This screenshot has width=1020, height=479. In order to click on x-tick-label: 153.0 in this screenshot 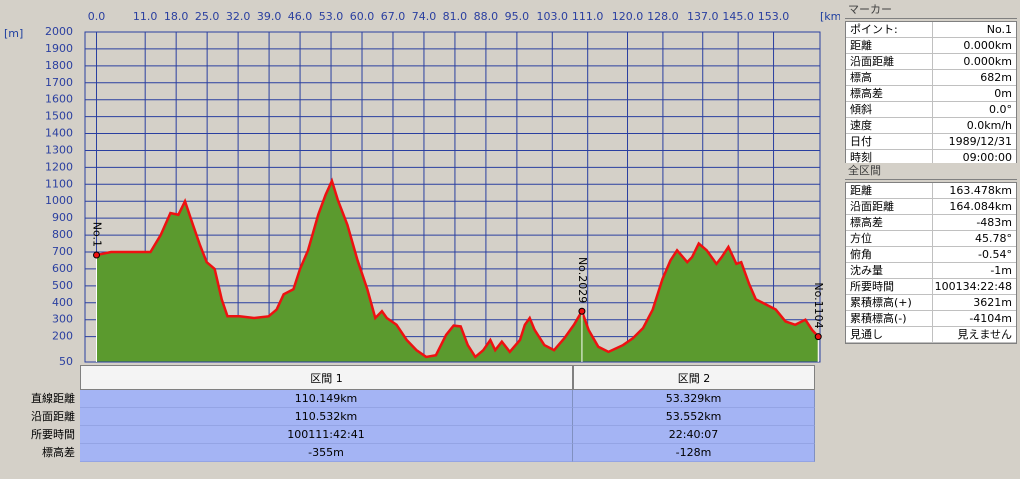, I will do `click(774, 16)`.